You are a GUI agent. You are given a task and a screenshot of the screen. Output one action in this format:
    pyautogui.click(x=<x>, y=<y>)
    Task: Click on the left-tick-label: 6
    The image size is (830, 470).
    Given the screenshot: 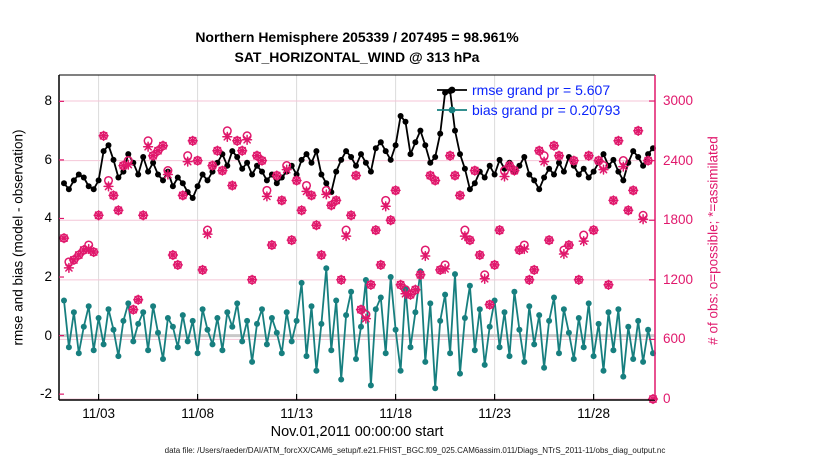 What is the action you would take?
    pyautogui.click(x=48, y=159)
    